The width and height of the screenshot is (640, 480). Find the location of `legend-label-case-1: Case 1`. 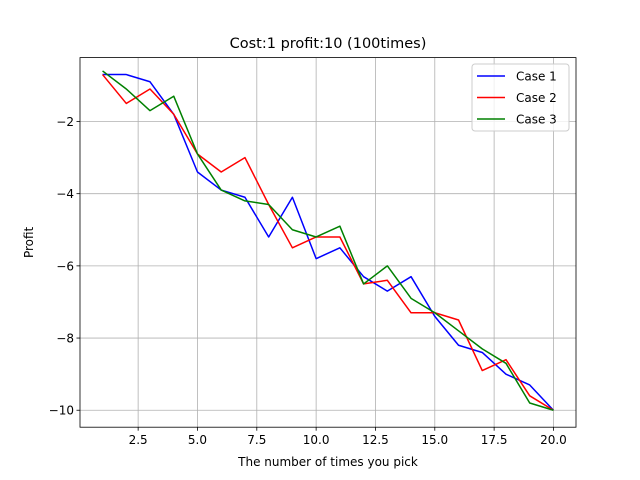

legend-label-case-1: Case 1 is located at coordinates (536, 77).